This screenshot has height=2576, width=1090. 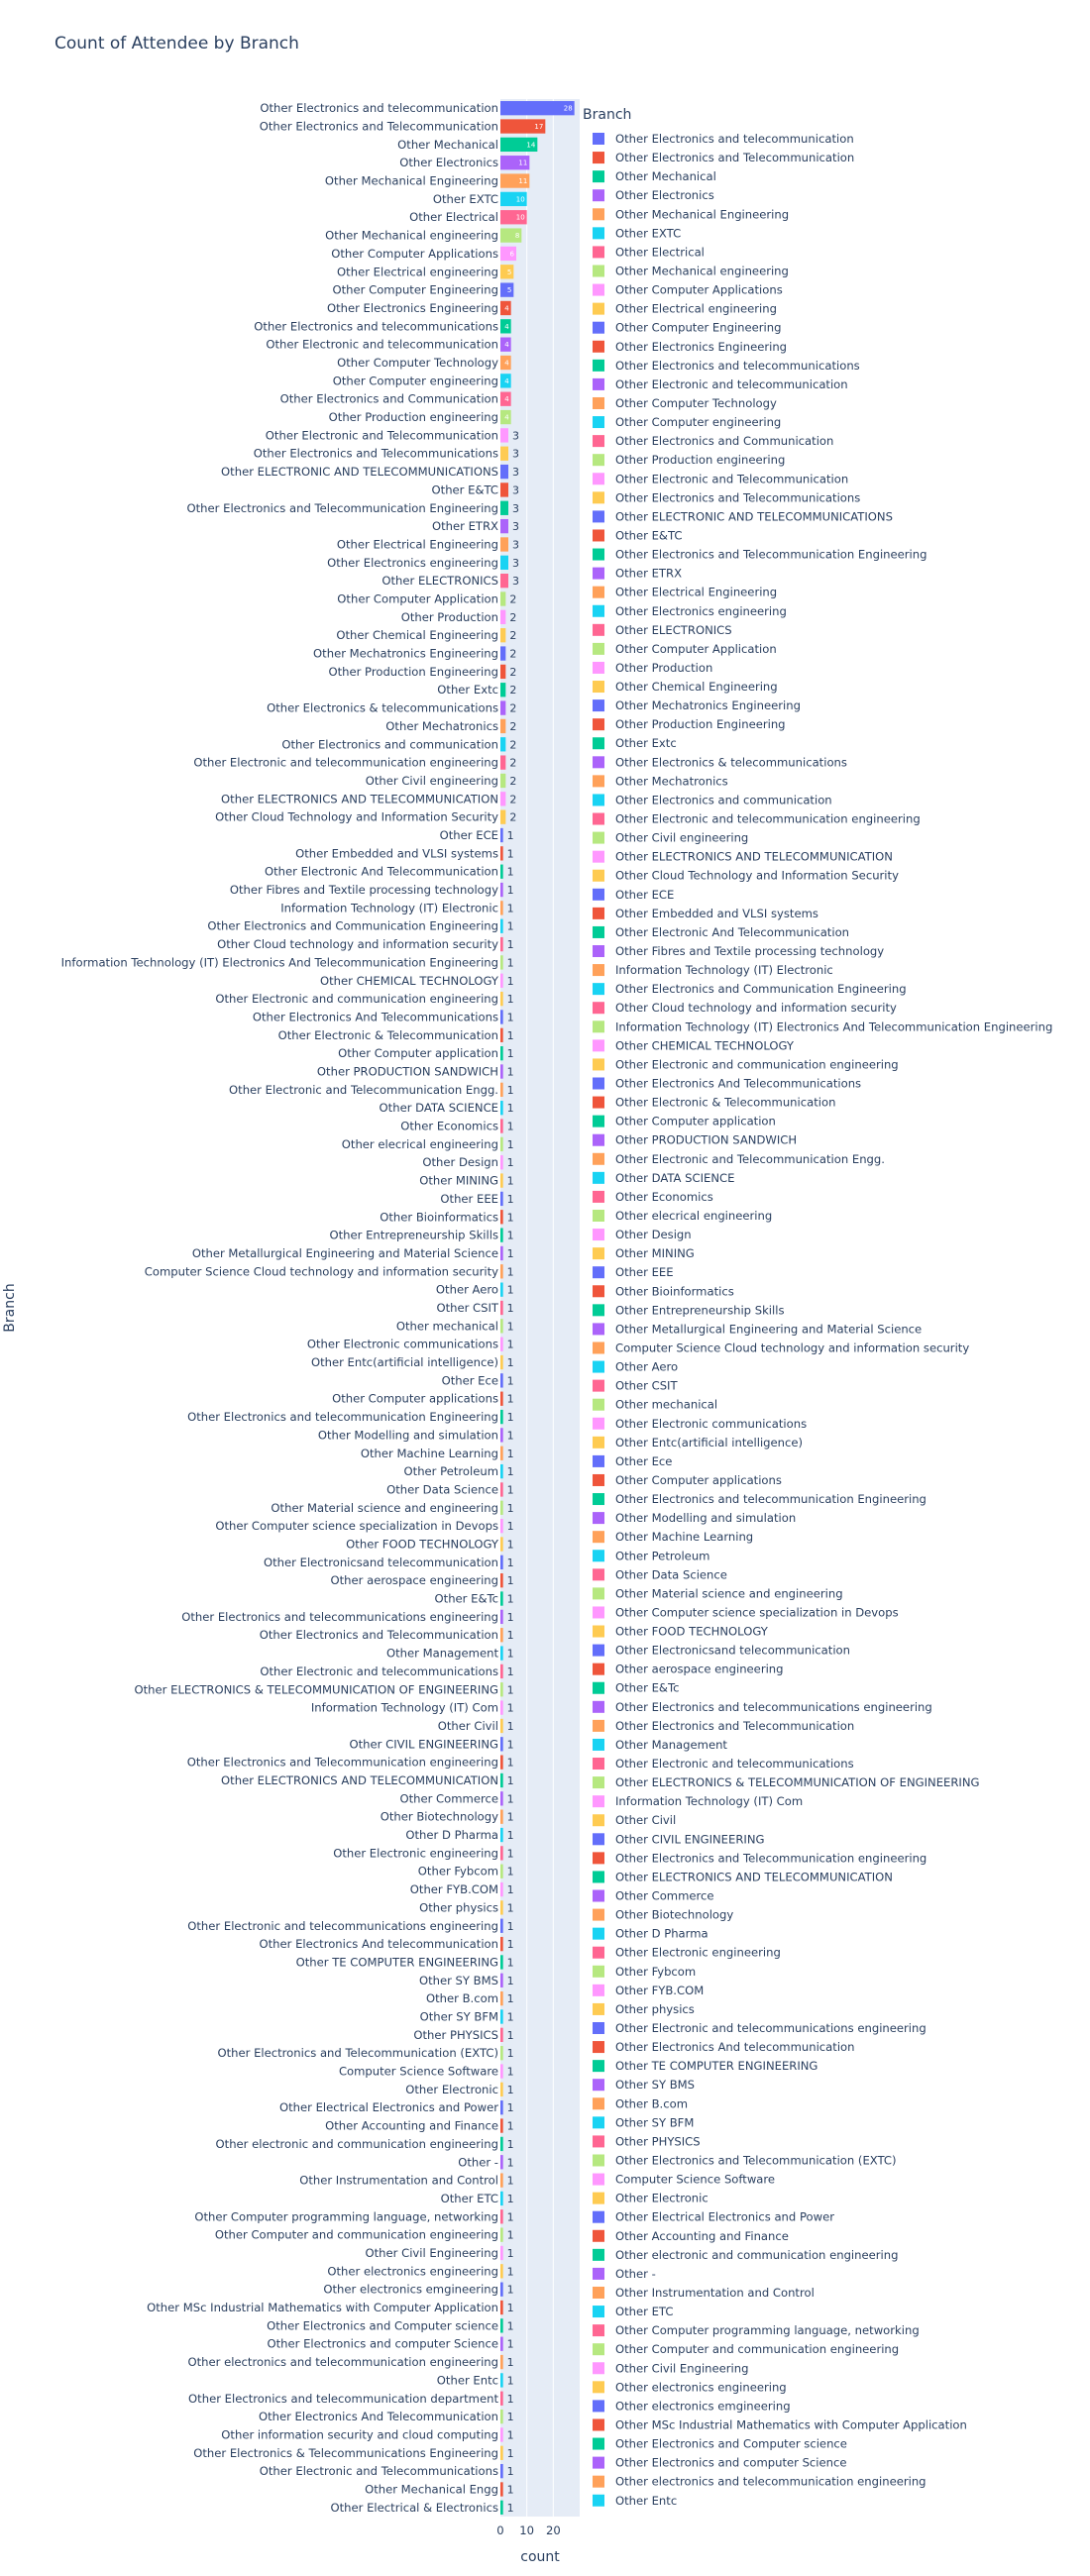 What do you see at coordinates (662, 630) in the screenshot?
I see `legend-item: Other ELECTRONICS` at bounding box center [662, 630].